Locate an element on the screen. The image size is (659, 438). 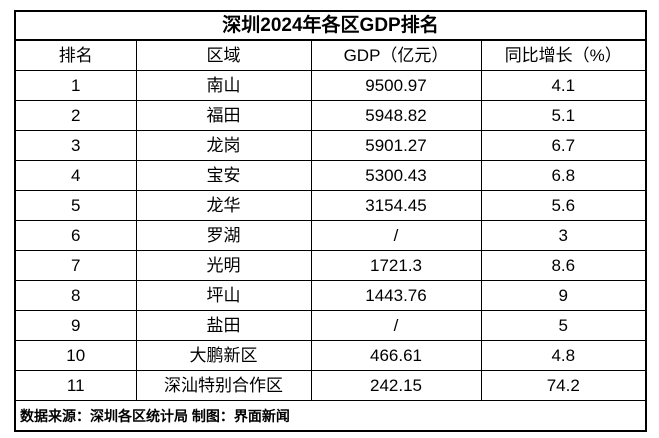
growth-cell: 5 is located at coordinates (563, 325).